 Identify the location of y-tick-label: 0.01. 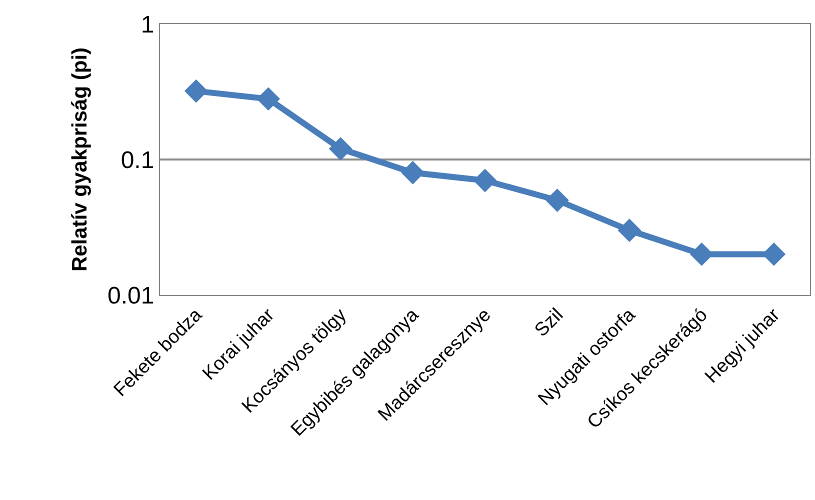
(130, 296).